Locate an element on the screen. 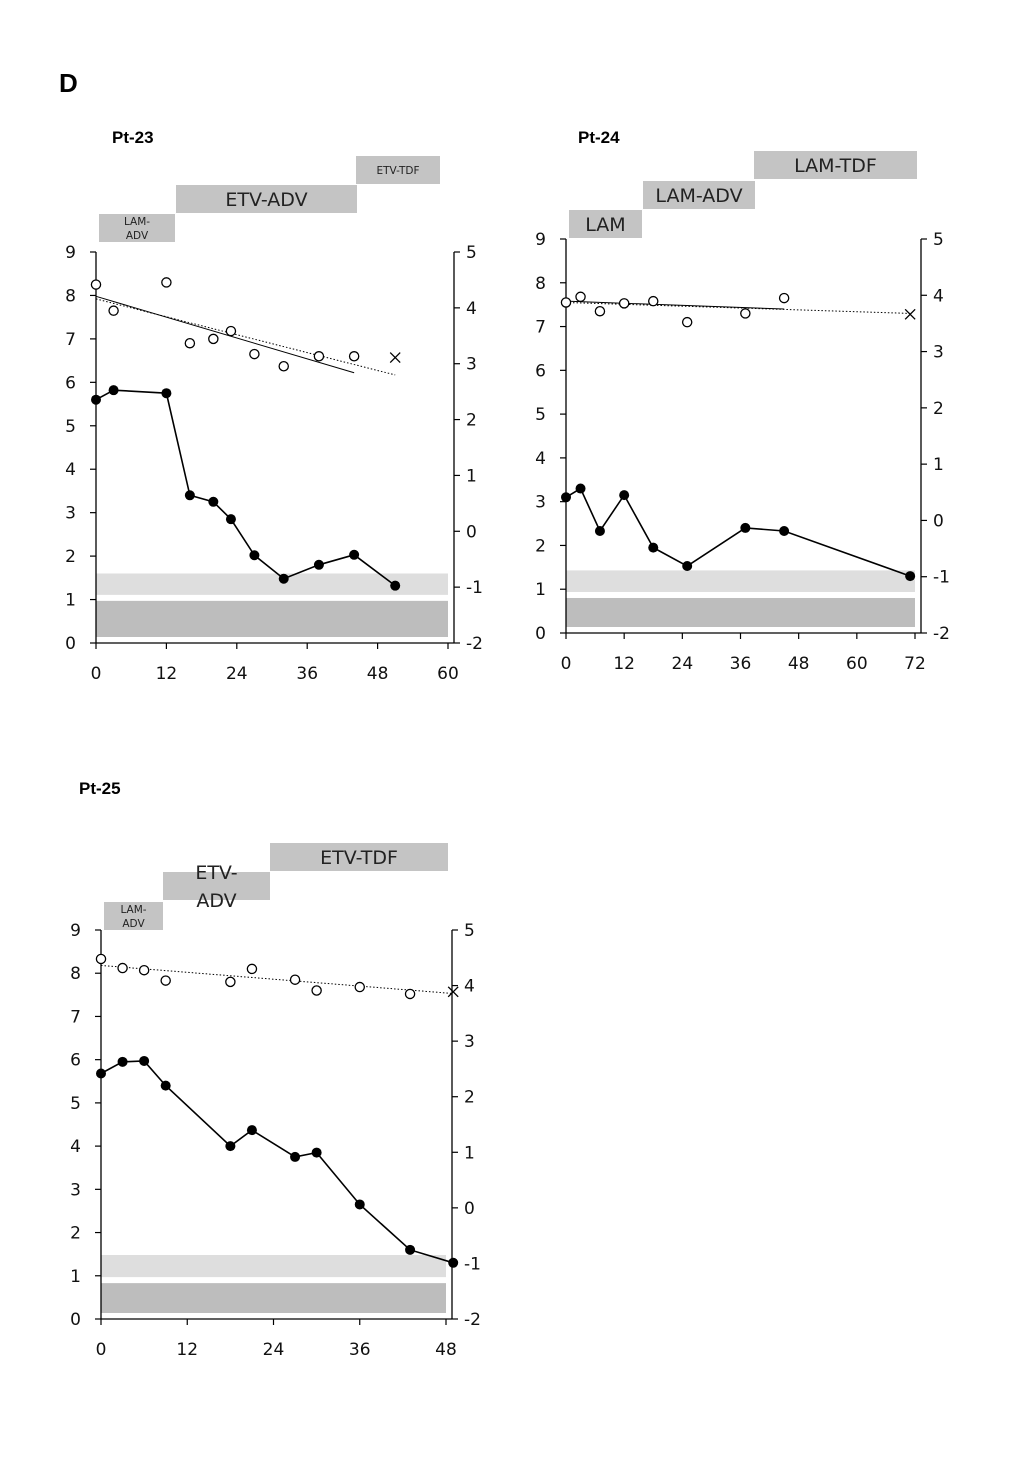 This screenshot has height=1479, width=1024. y-right-tick-label: -1 is located at coordinates (472, 1264).